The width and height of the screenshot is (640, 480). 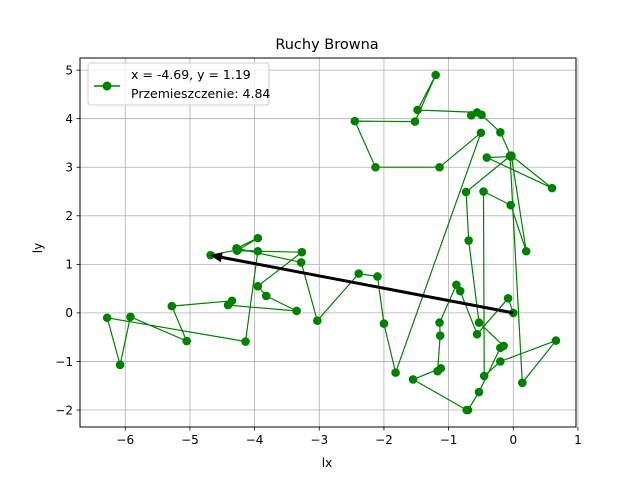 I want to click on annotation-layer, so click(x=362, y=283).